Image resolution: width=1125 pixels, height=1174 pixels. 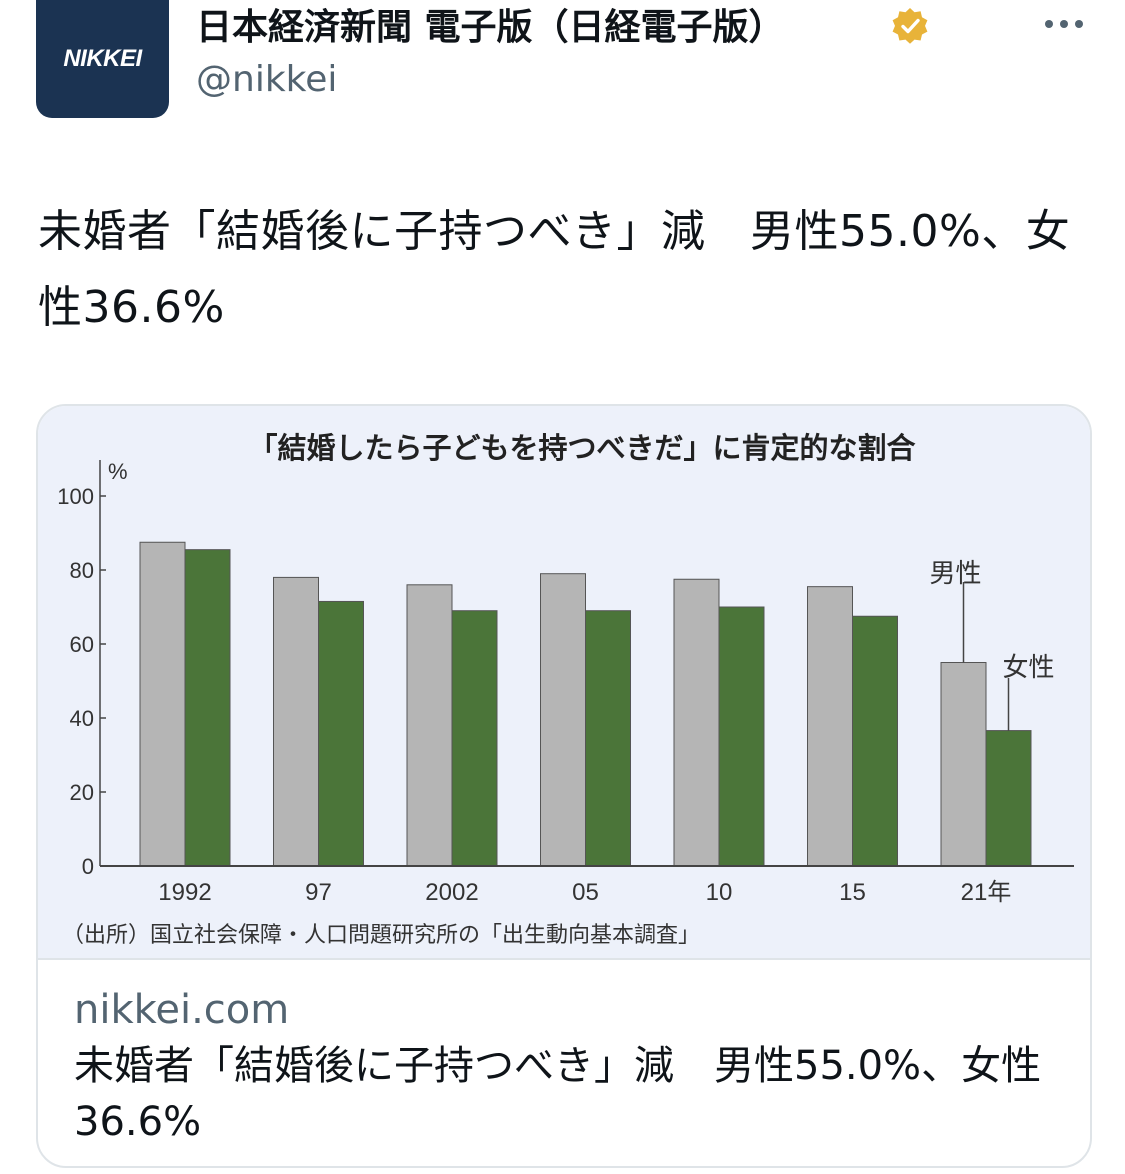 I want to click on x-tick-label: 10, so click(x=719, y=892).